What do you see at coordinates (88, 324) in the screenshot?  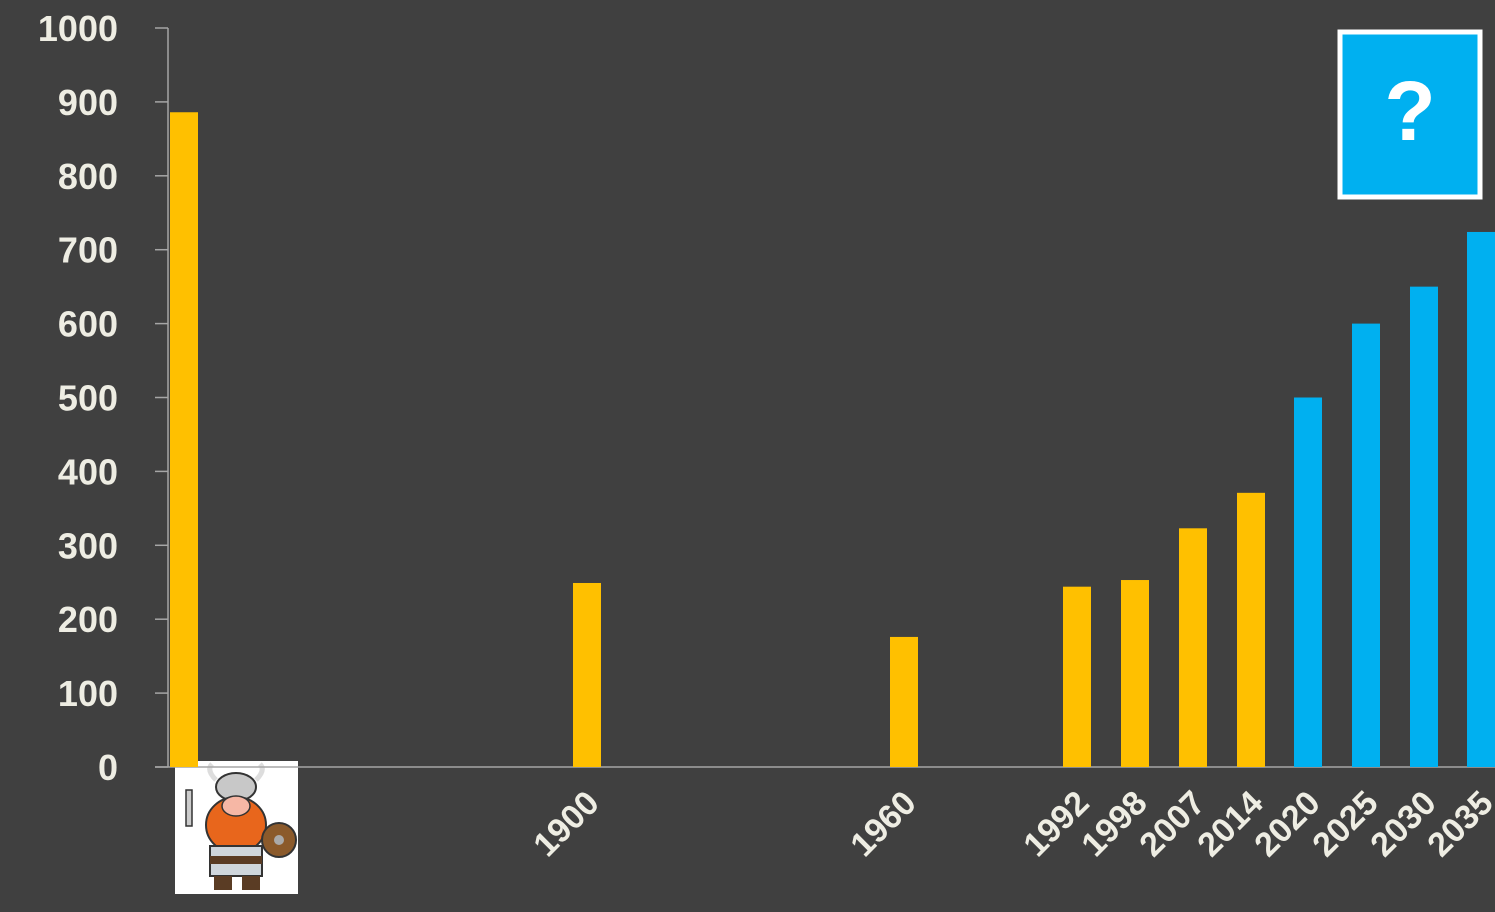 I see `y-tick-label: 600` at bounding box center [88, 324].